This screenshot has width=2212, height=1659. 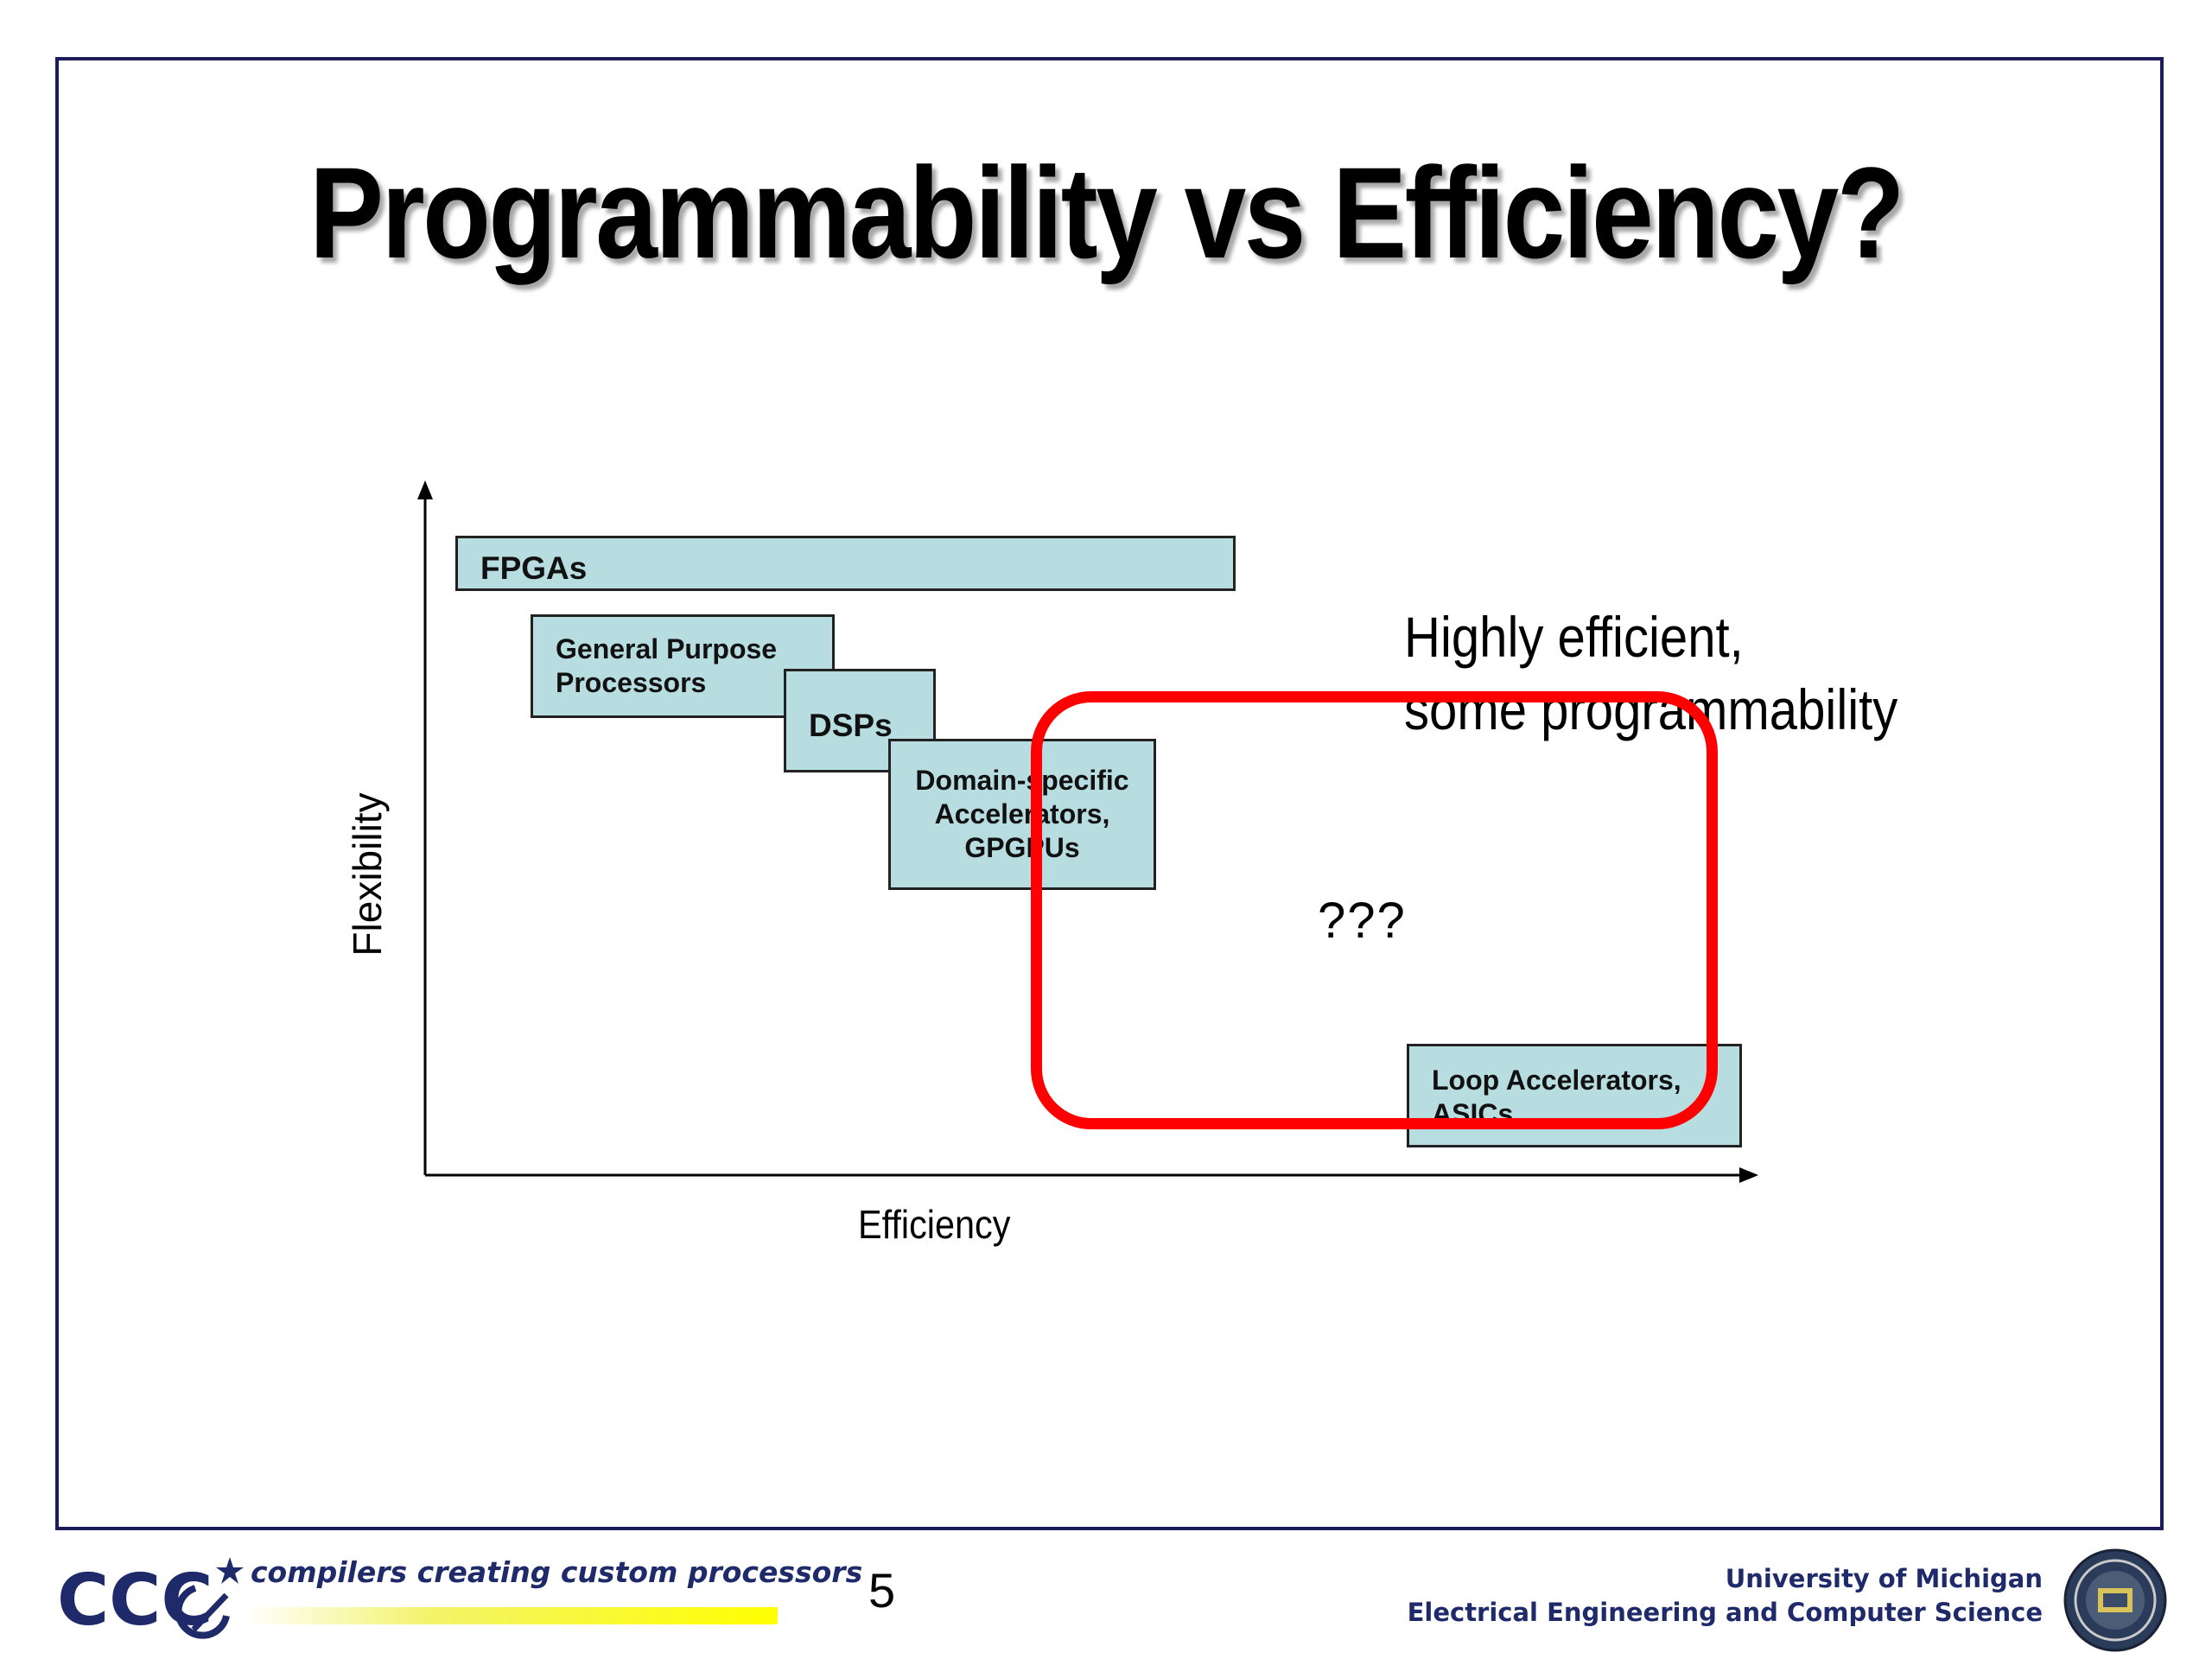 I want to click on ccc-logo: CCC, so click(x=150, y=1599).